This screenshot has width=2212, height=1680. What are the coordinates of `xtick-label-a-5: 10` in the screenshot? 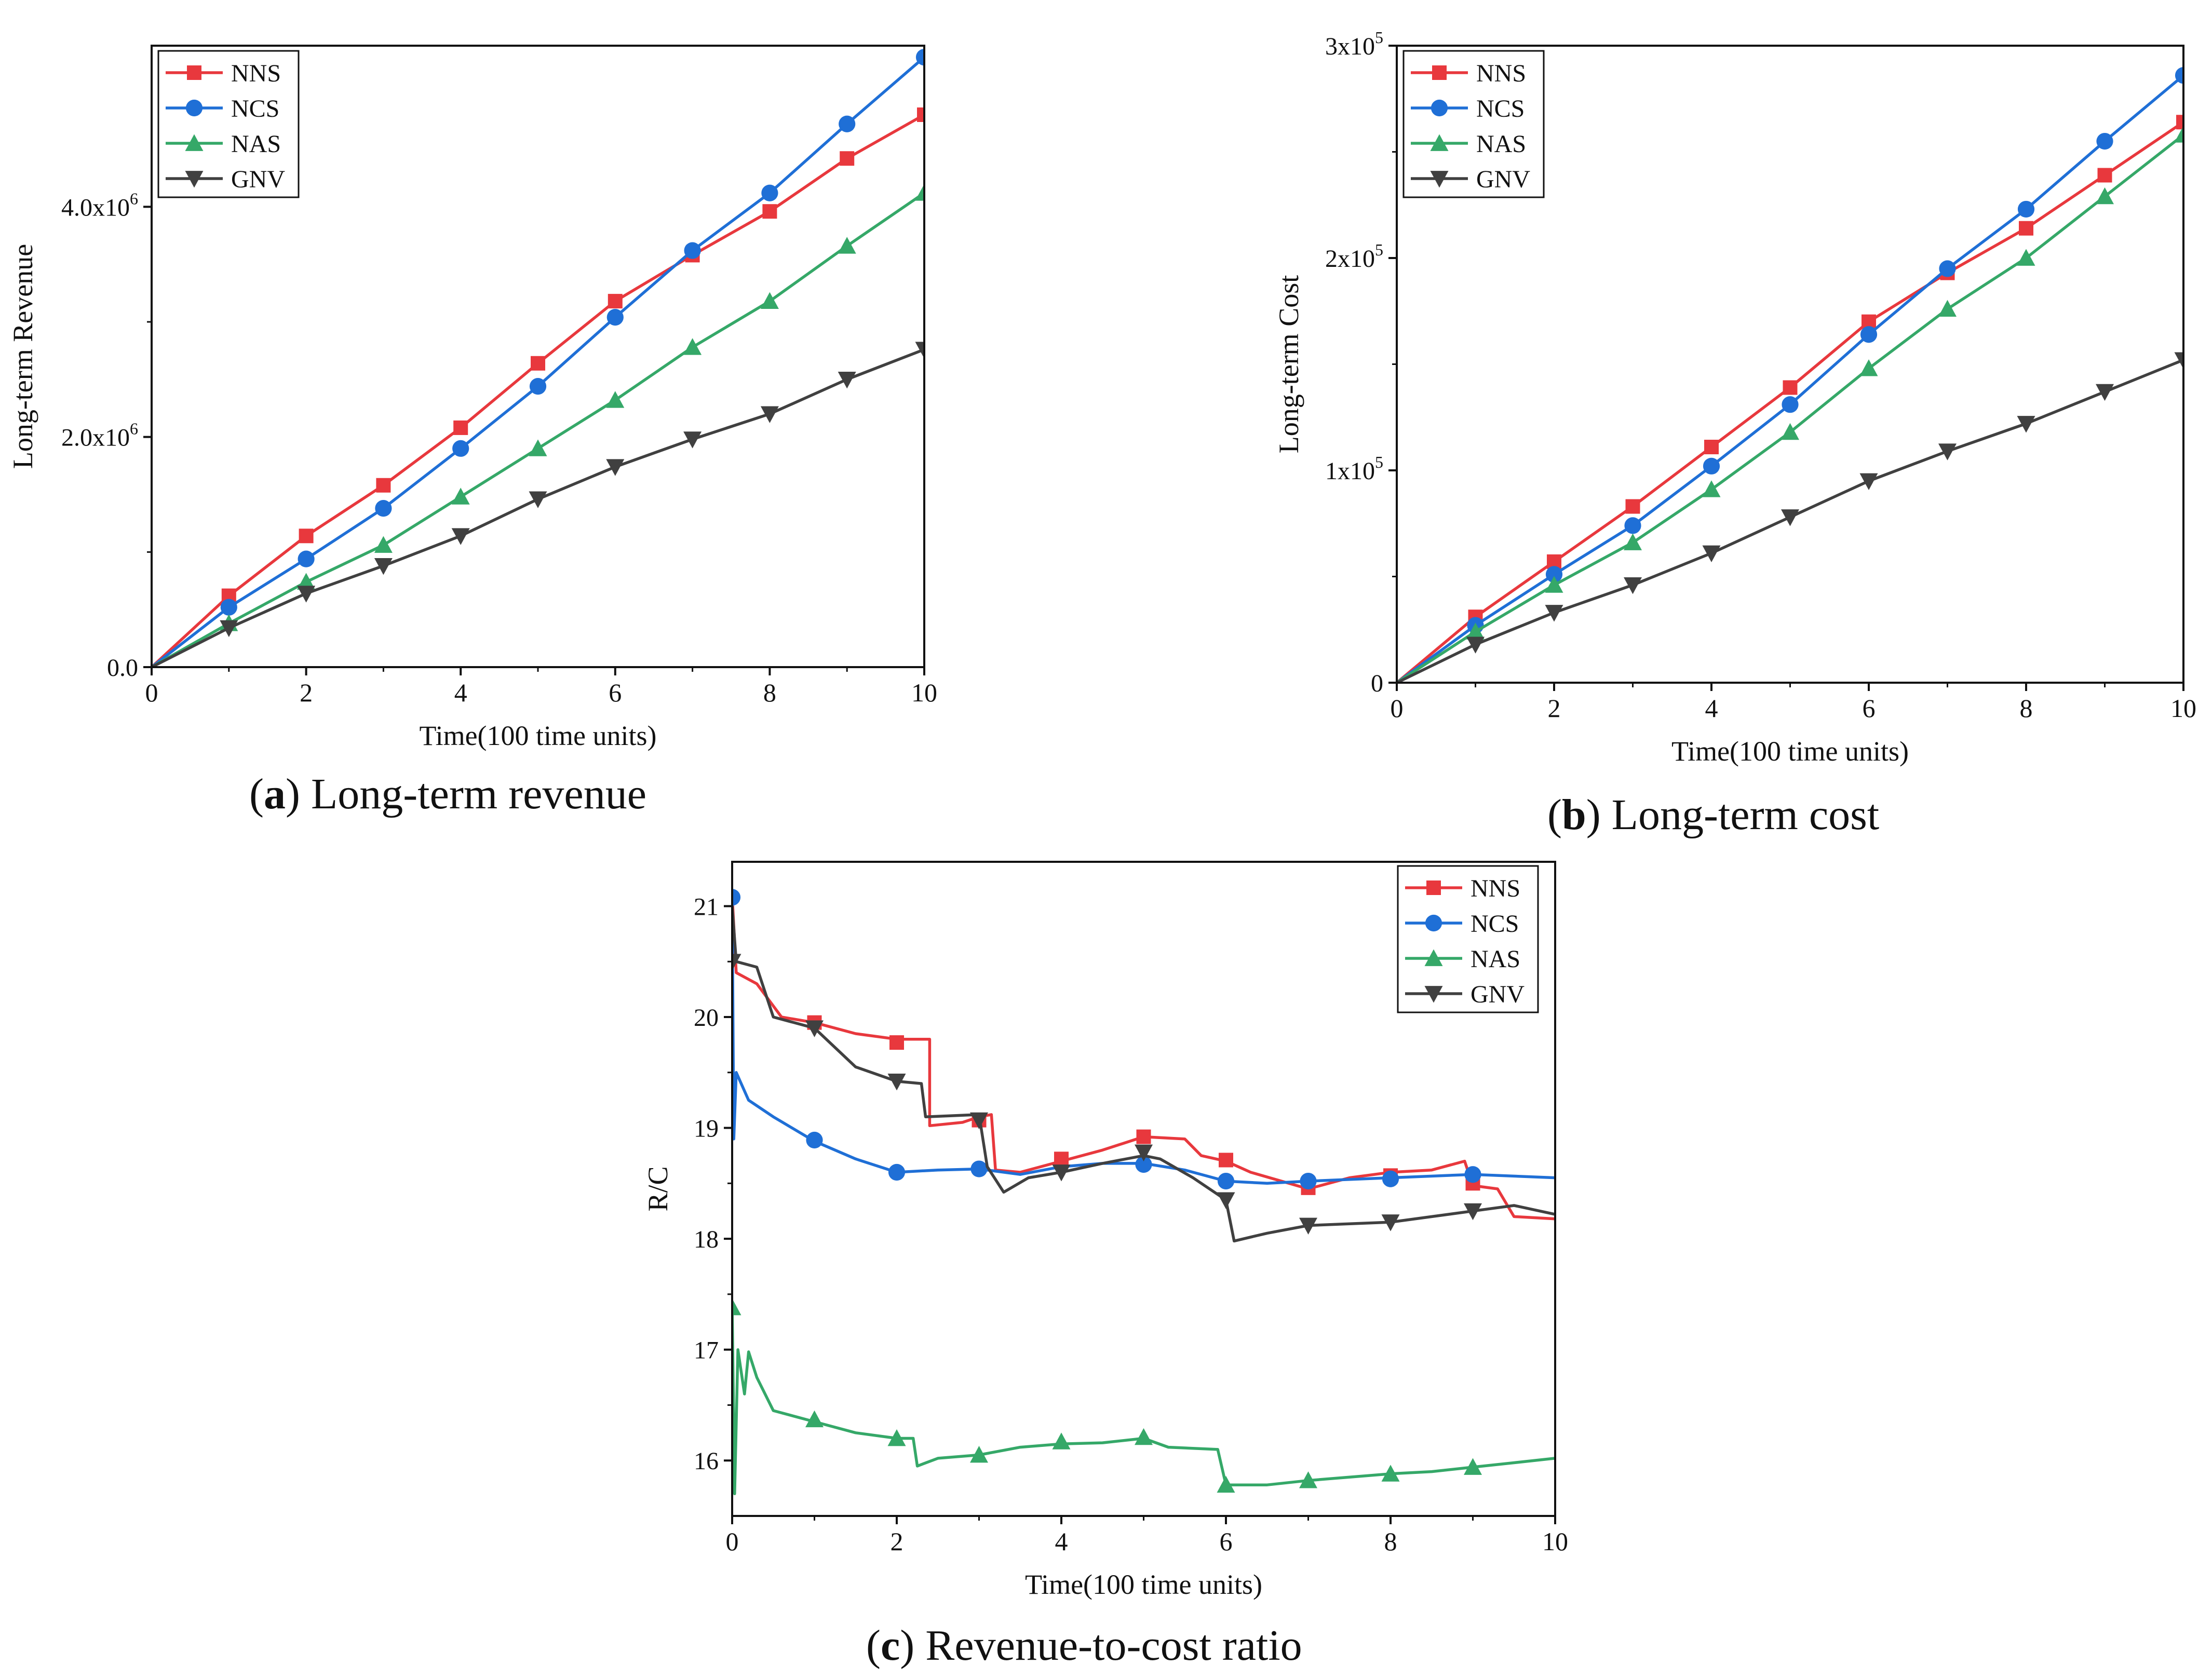 It's located at (924, 692).